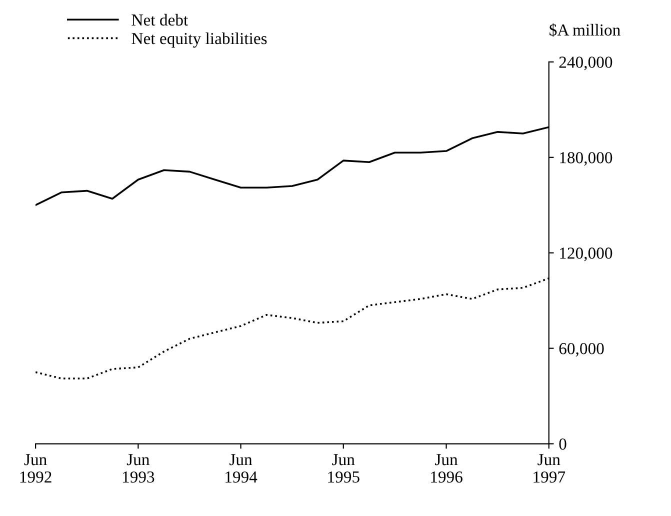 The width and height of the screenshot is (671, 516). I want to click on y-axis-title: $A million, so click(585, 30).